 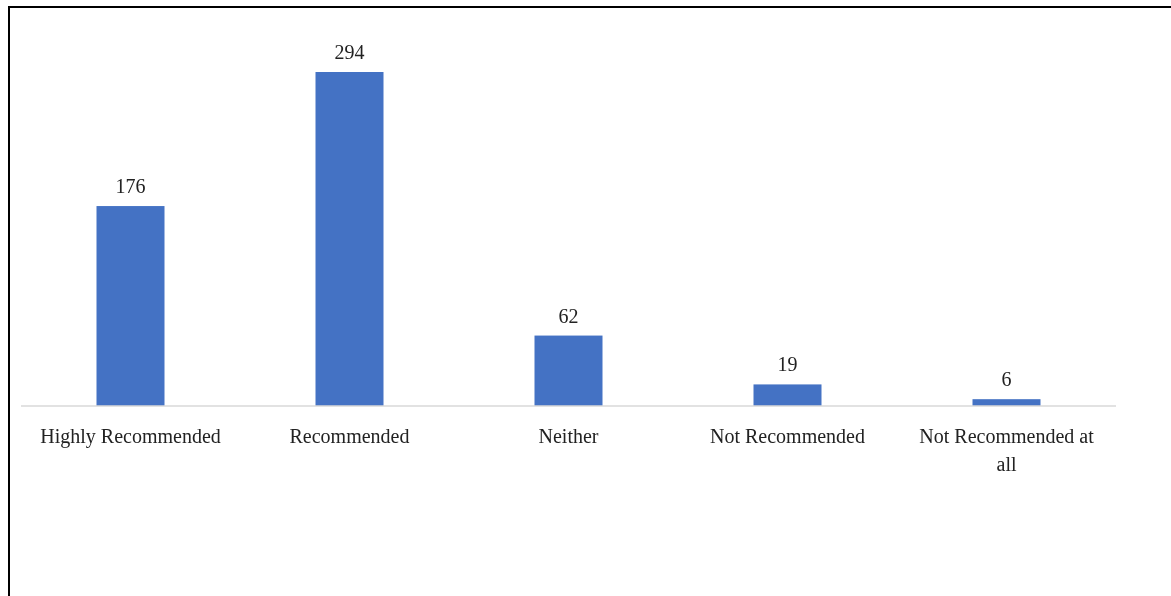 I want to click on x-tick-label: Not Recommended, so click(x=787, y=436).